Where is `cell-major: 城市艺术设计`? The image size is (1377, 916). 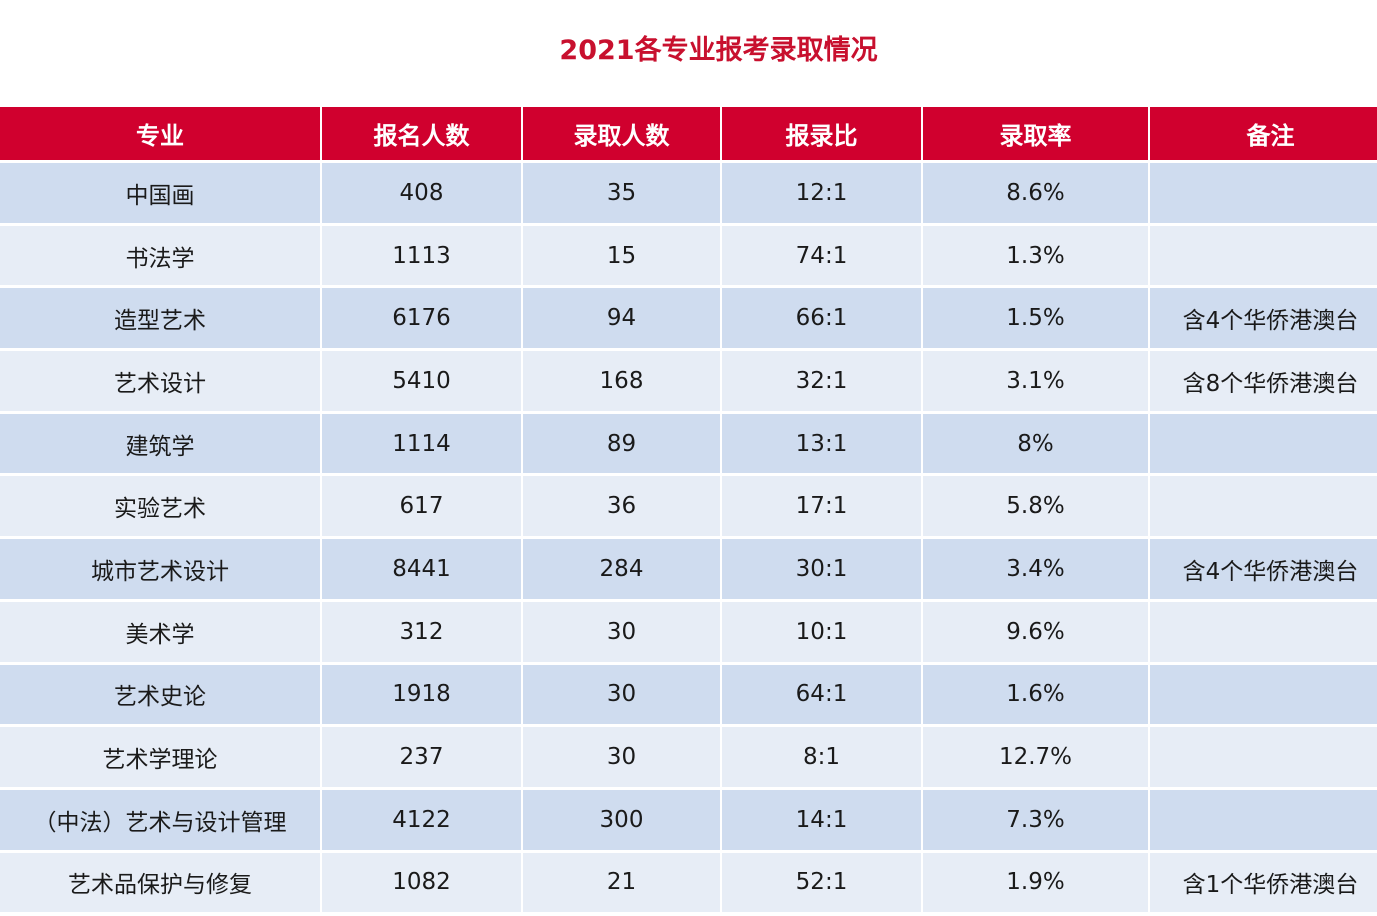
cell-major: 城市艺术设计 is located at coordinates (160, 569).